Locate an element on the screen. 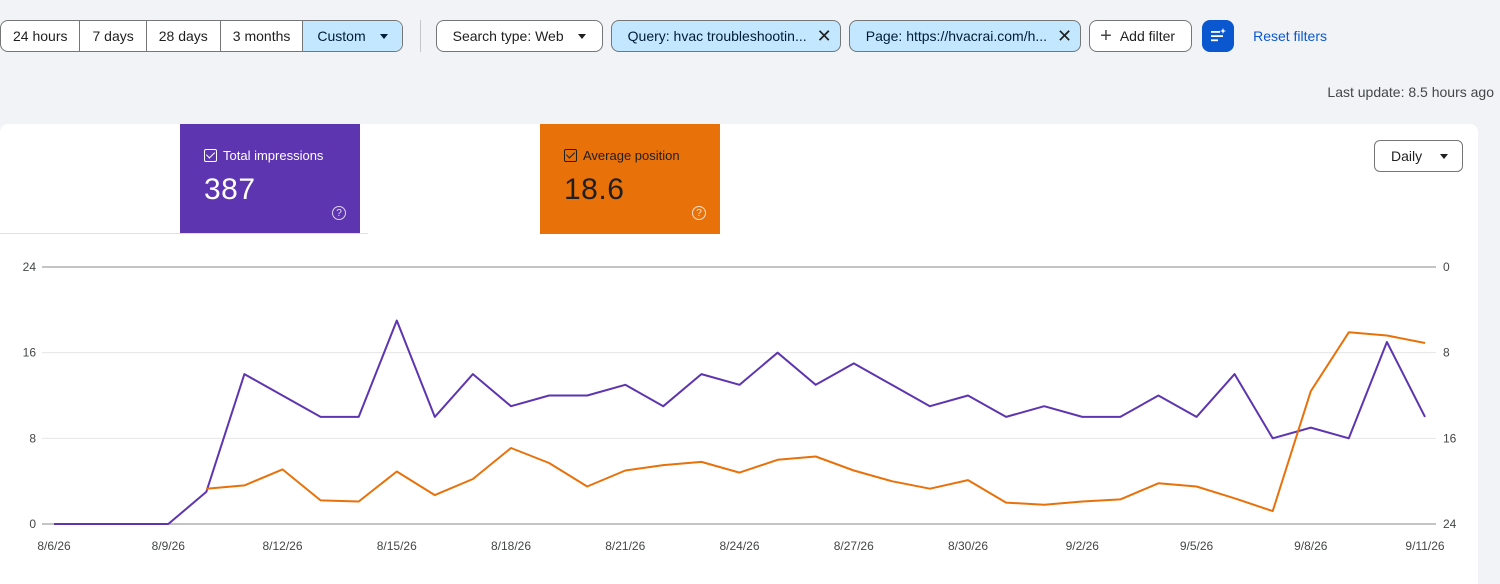 This screenshot has width=1500, height=584. add-filter-button: + Add filter is located at coordinates (1141, 36).